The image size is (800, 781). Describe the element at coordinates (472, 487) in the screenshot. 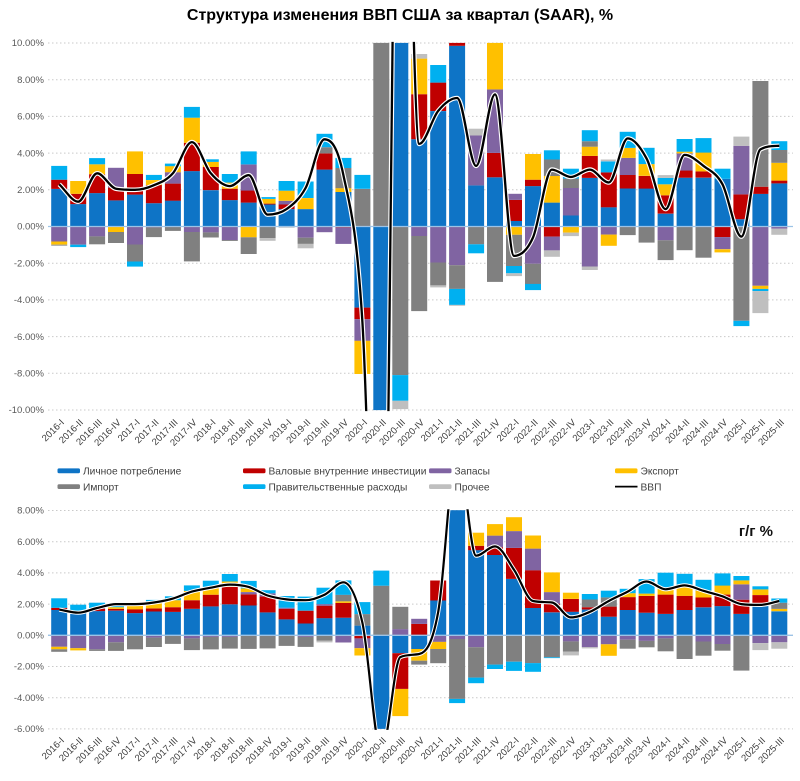

I see `svg-text: Прочее` at that location.